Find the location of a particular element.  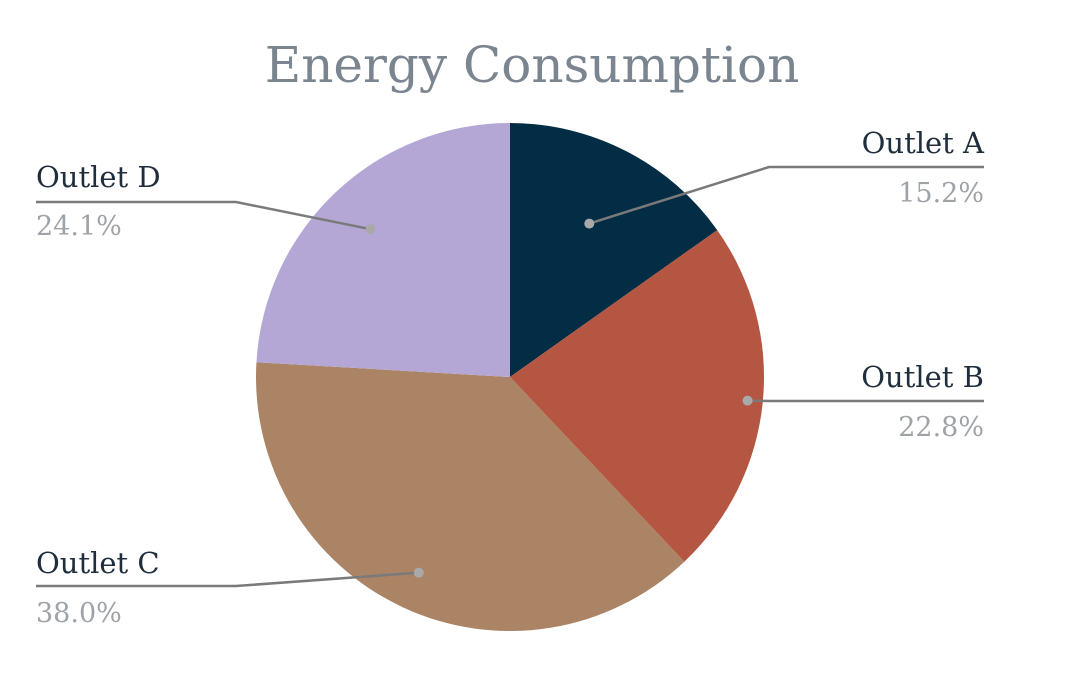

pie-slice-outlet-a is located at coordinates (614, 250).